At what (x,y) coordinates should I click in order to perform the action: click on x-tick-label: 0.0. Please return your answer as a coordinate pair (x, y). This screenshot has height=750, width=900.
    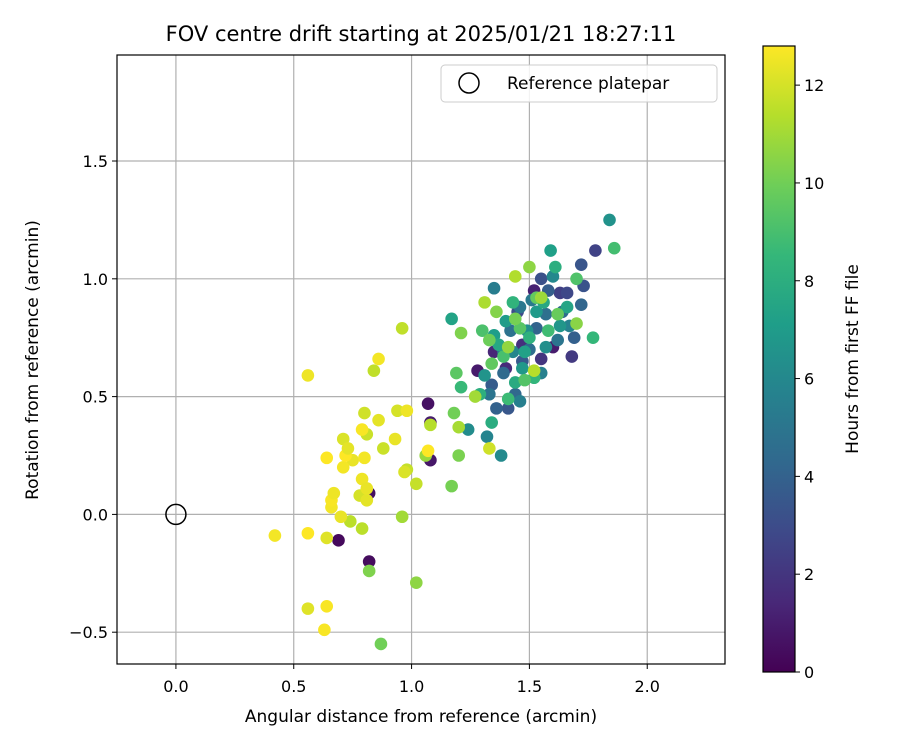
    Looking at the image, I should click on (175, 686).